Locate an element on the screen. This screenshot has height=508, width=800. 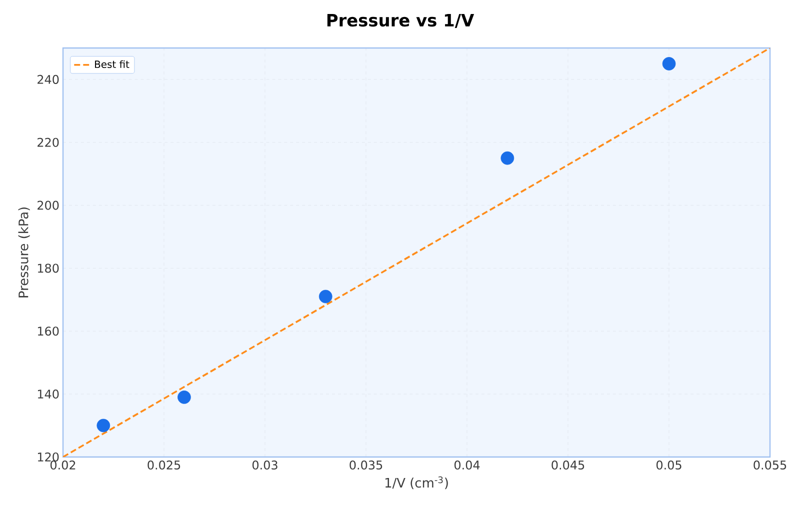
x-tick-label: 0.025 is located at coordinates (164, 465).